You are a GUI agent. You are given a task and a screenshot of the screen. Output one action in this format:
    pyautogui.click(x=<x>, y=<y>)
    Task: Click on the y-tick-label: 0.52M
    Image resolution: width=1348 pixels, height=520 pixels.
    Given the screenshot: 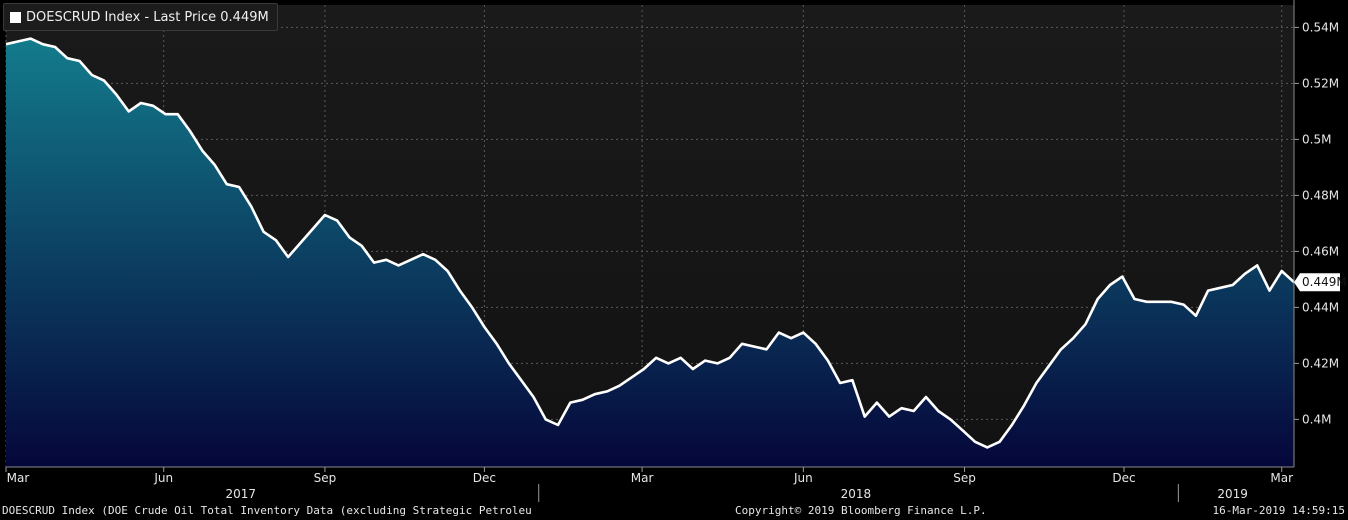 What is the action you would take?
    pyautogui.click(x=1320, y=83)
    